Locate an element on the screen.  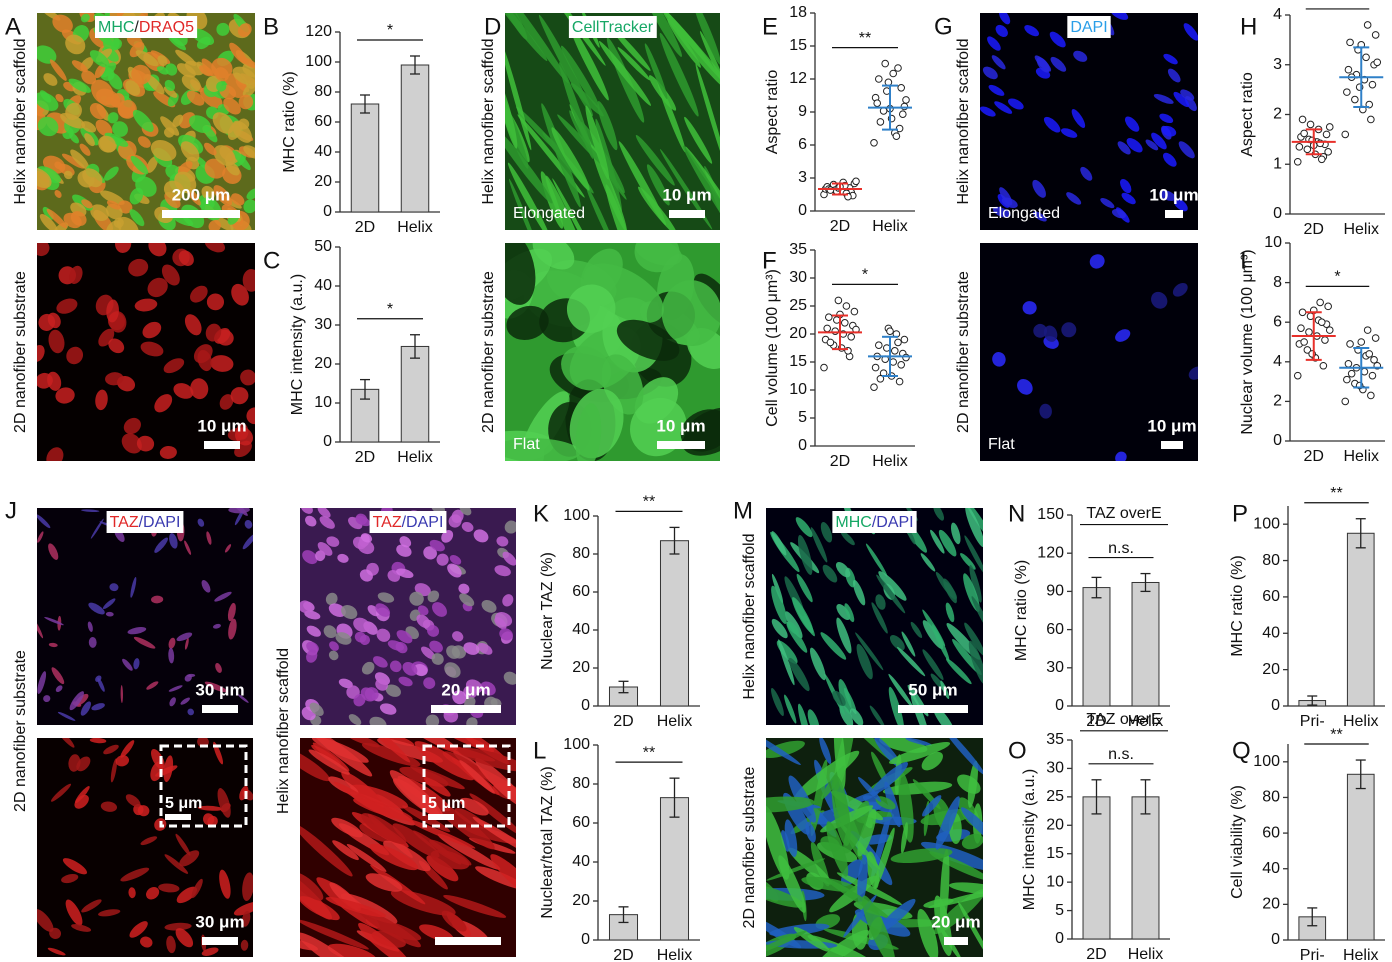
y-tick-label: 40 is located at coordinates (581, 861).